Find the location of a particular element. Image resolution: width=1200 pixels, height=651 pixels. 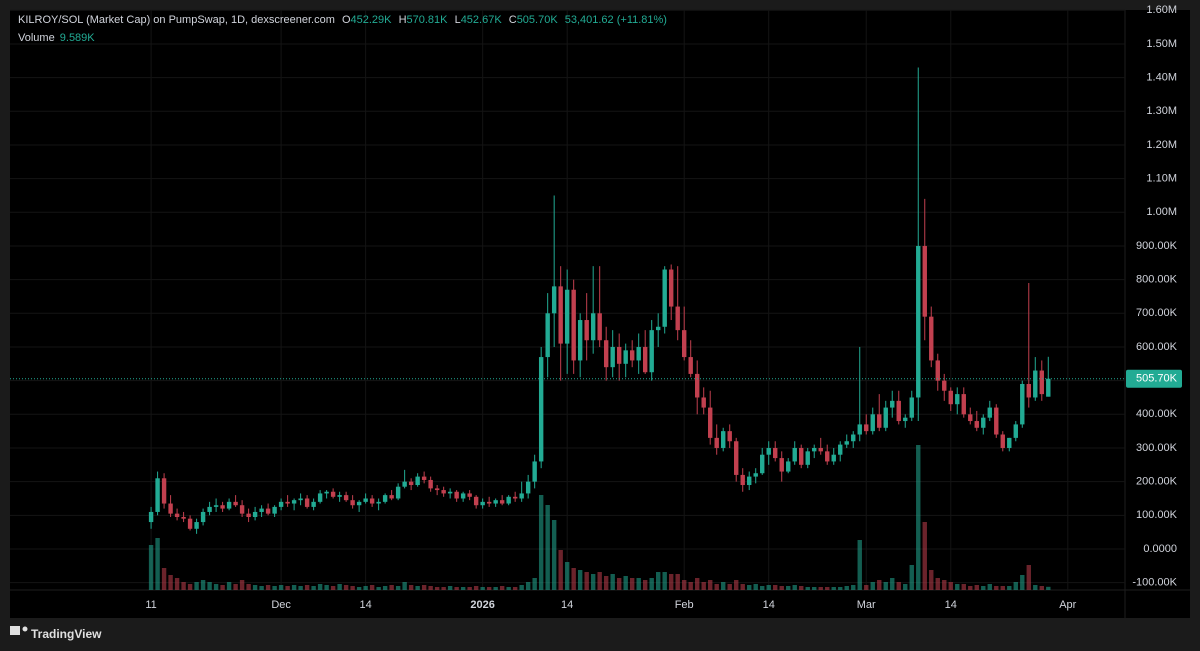

brand-icon is located at coordinates (15, 630).